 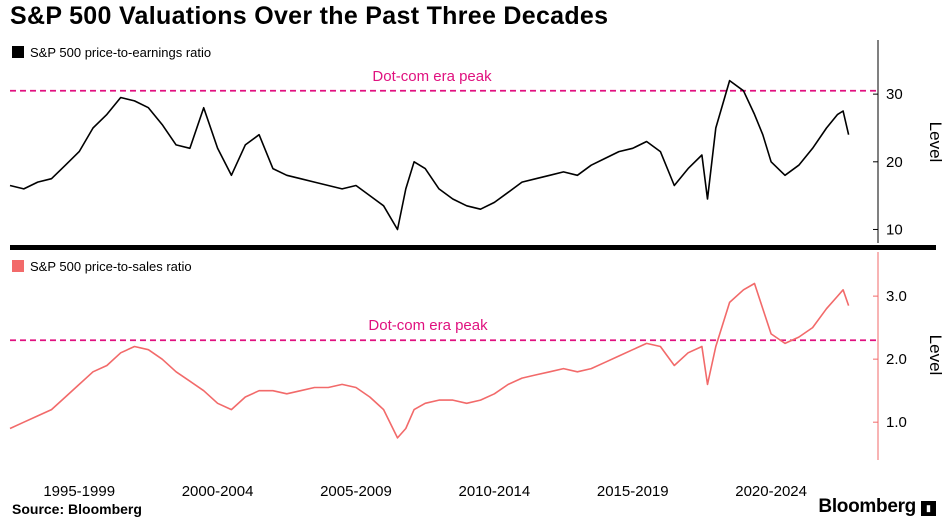 I want to click on panel-separator, so click(x=473, y=247).